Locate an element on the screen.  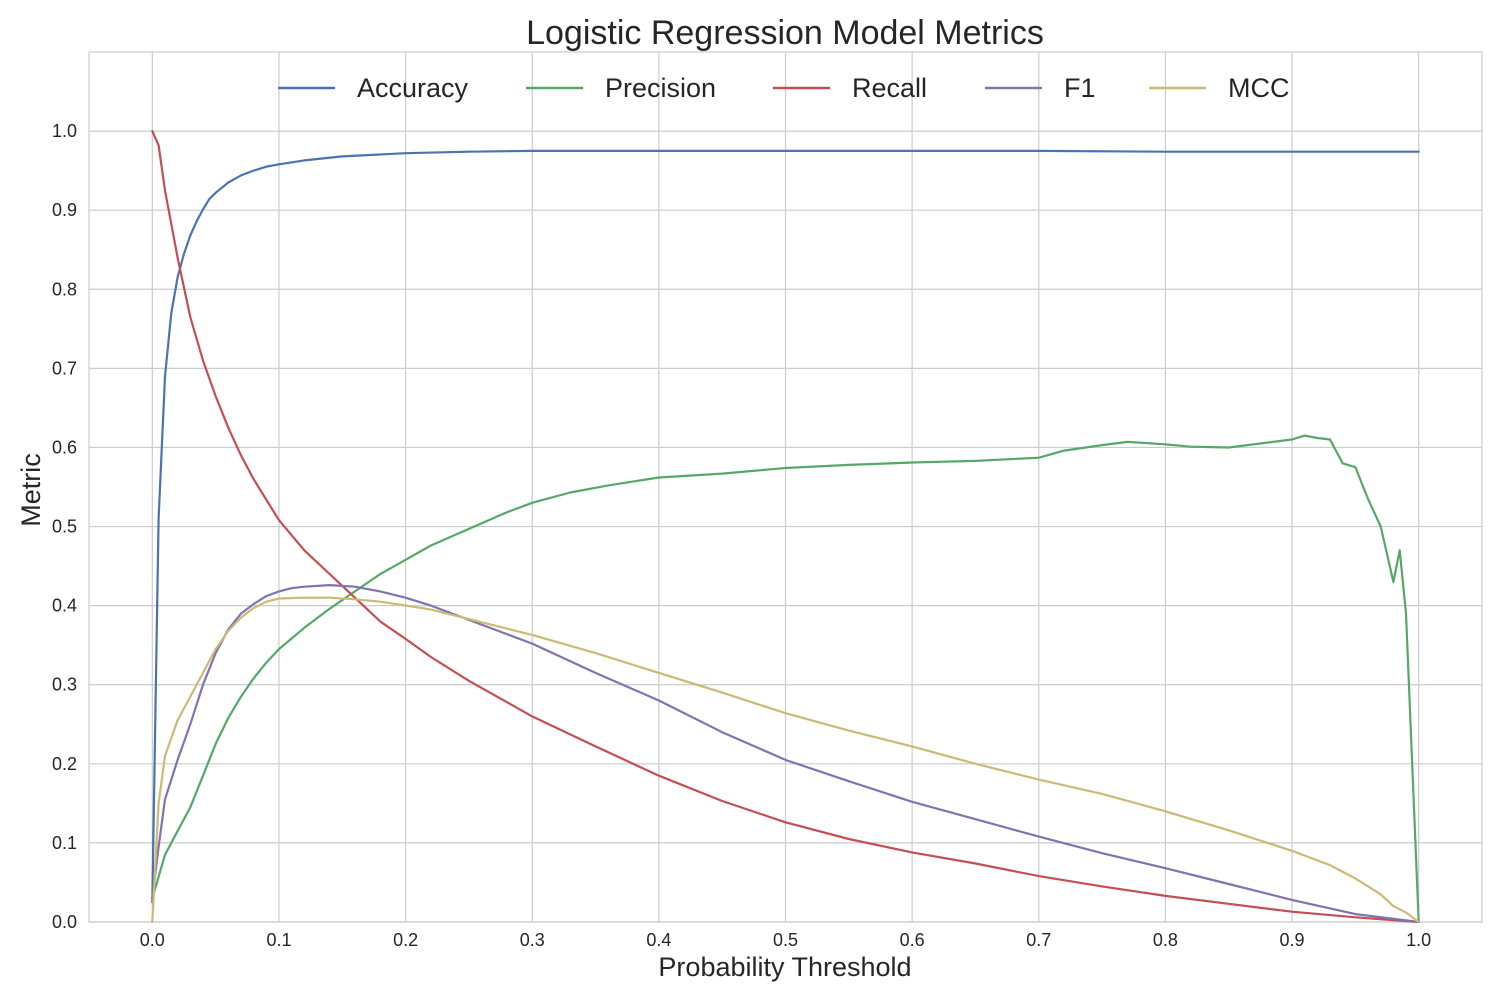
y-tick-label: 0.8 is located at coordinates (64, 289).